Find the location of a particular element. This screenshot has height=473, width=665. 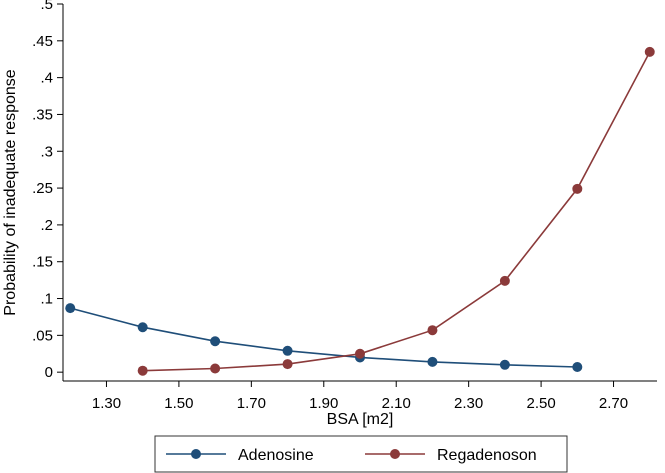

y-axis-ticks: 0 .05 .1 .15 .2 .25 .3 .35 .4 .45 .5 is located at coordinates (47, 190).